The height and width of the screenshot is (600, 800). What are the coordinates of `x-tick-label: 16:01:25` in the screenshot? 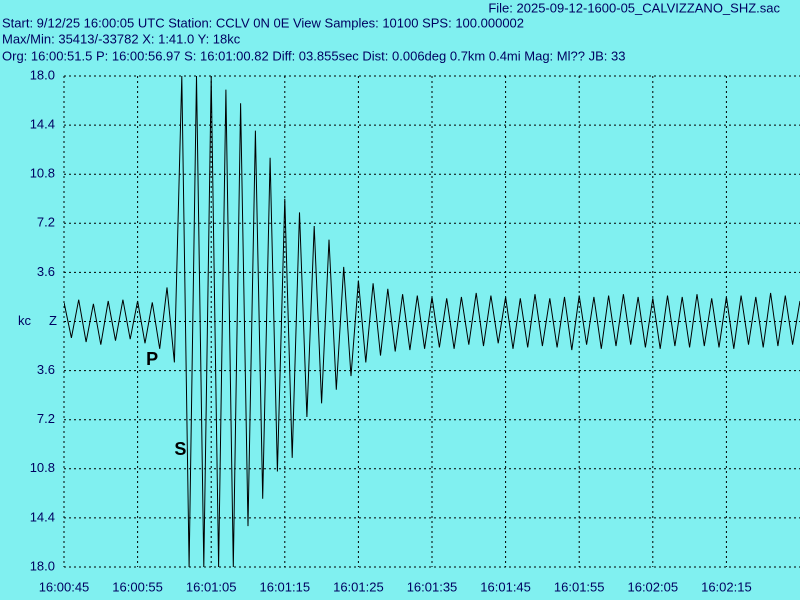 It's located at (358, 586).